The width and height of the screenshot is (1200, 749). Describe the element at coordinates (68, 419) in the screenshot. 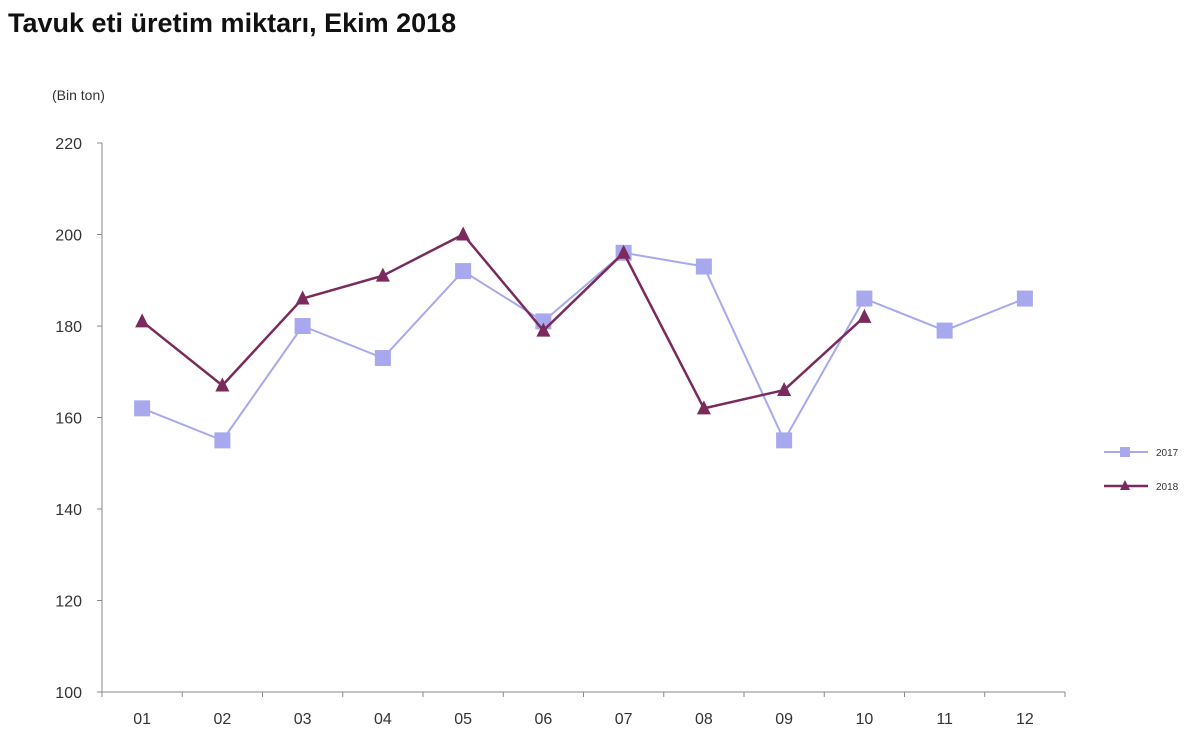

I see `y-tick-label: 160` at that location.